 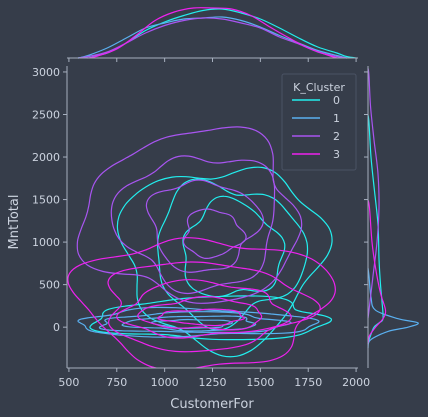 I want to click on legend-label-3: 3, so click(x=336, y=154).